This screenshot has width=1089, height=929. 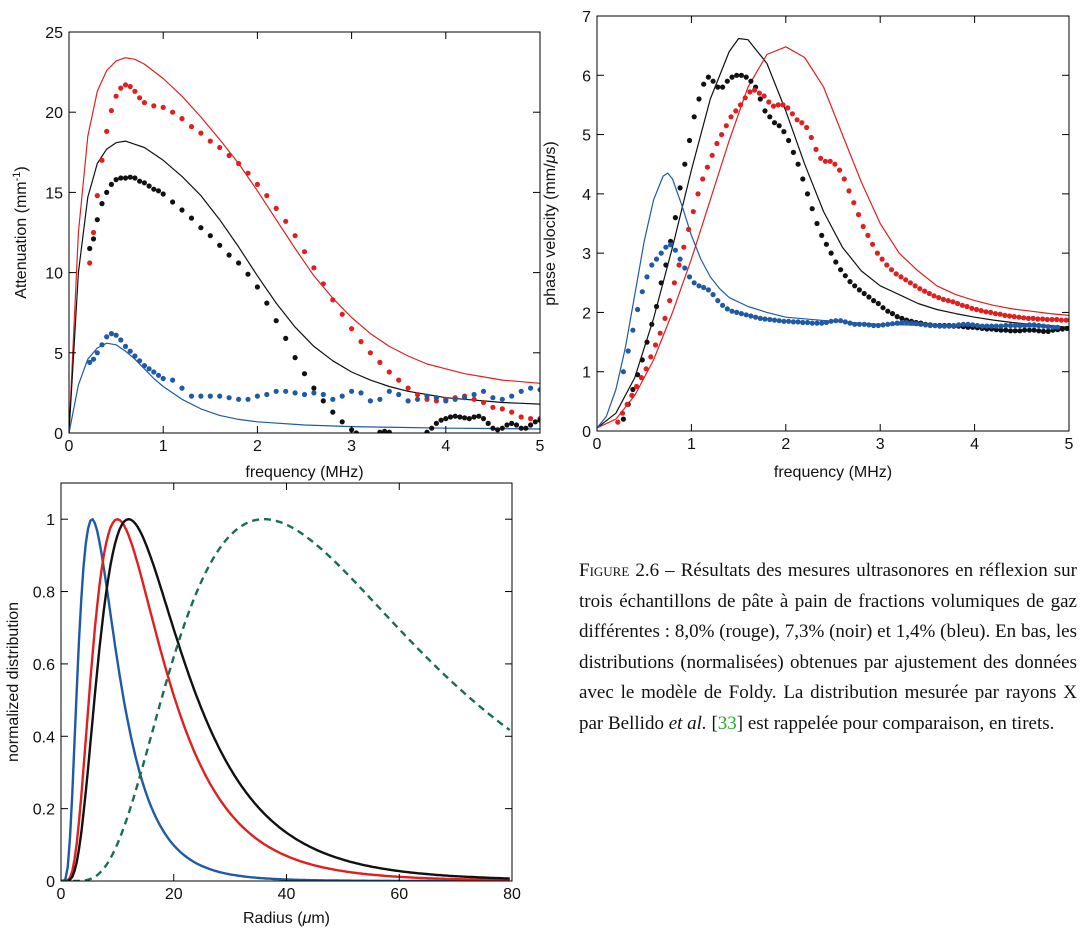 I want to click on y-tick-label: 2, so click(x=586, y=313).